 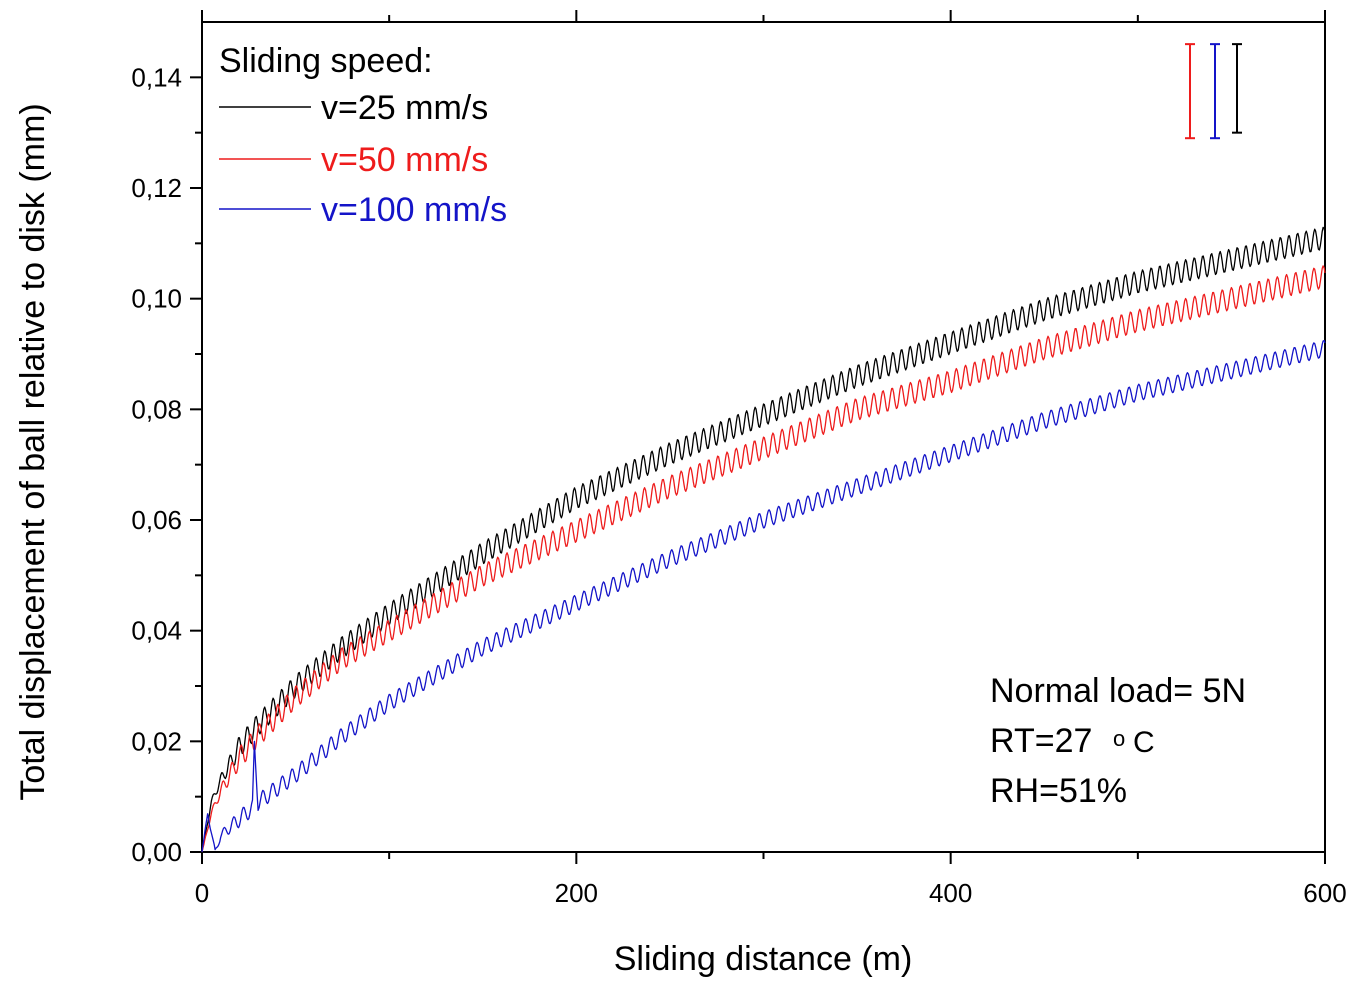 What do you see at coordinates (414, 210) in the screenshot?
I see `legend-label-v100: v=100 mm/s` at bounding box center [414, 210].